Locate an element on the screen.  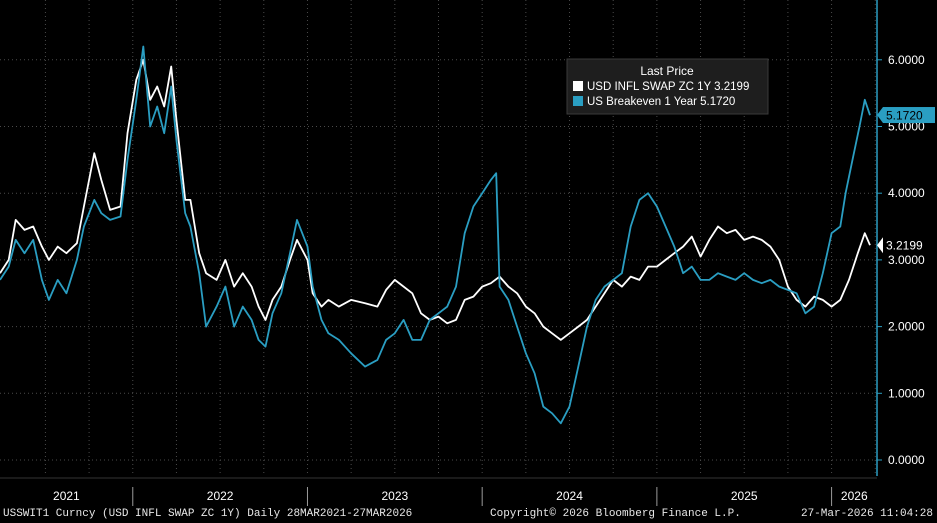
y-tick-label: 2.0000 is located at coordinates (906, 327).